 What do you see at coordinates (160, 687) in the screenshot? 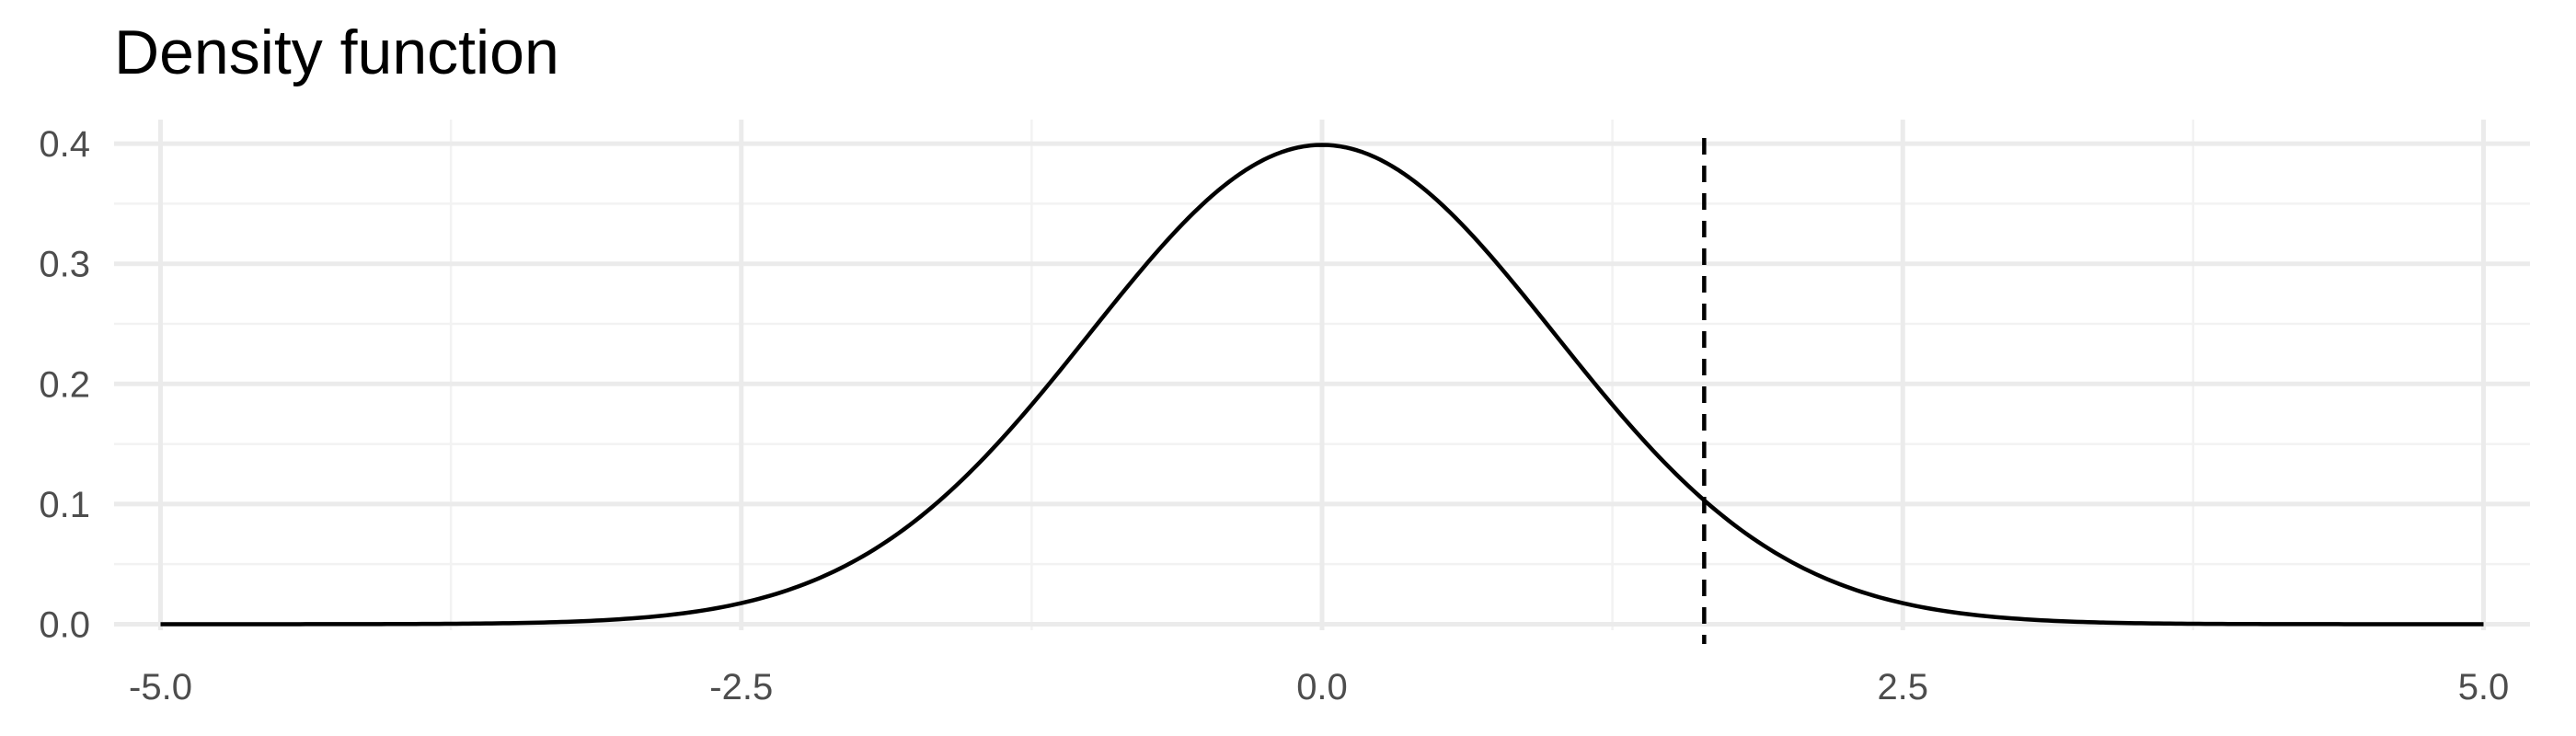
I see `x-tick-label: -5.0` at bounding box center [160, 687].